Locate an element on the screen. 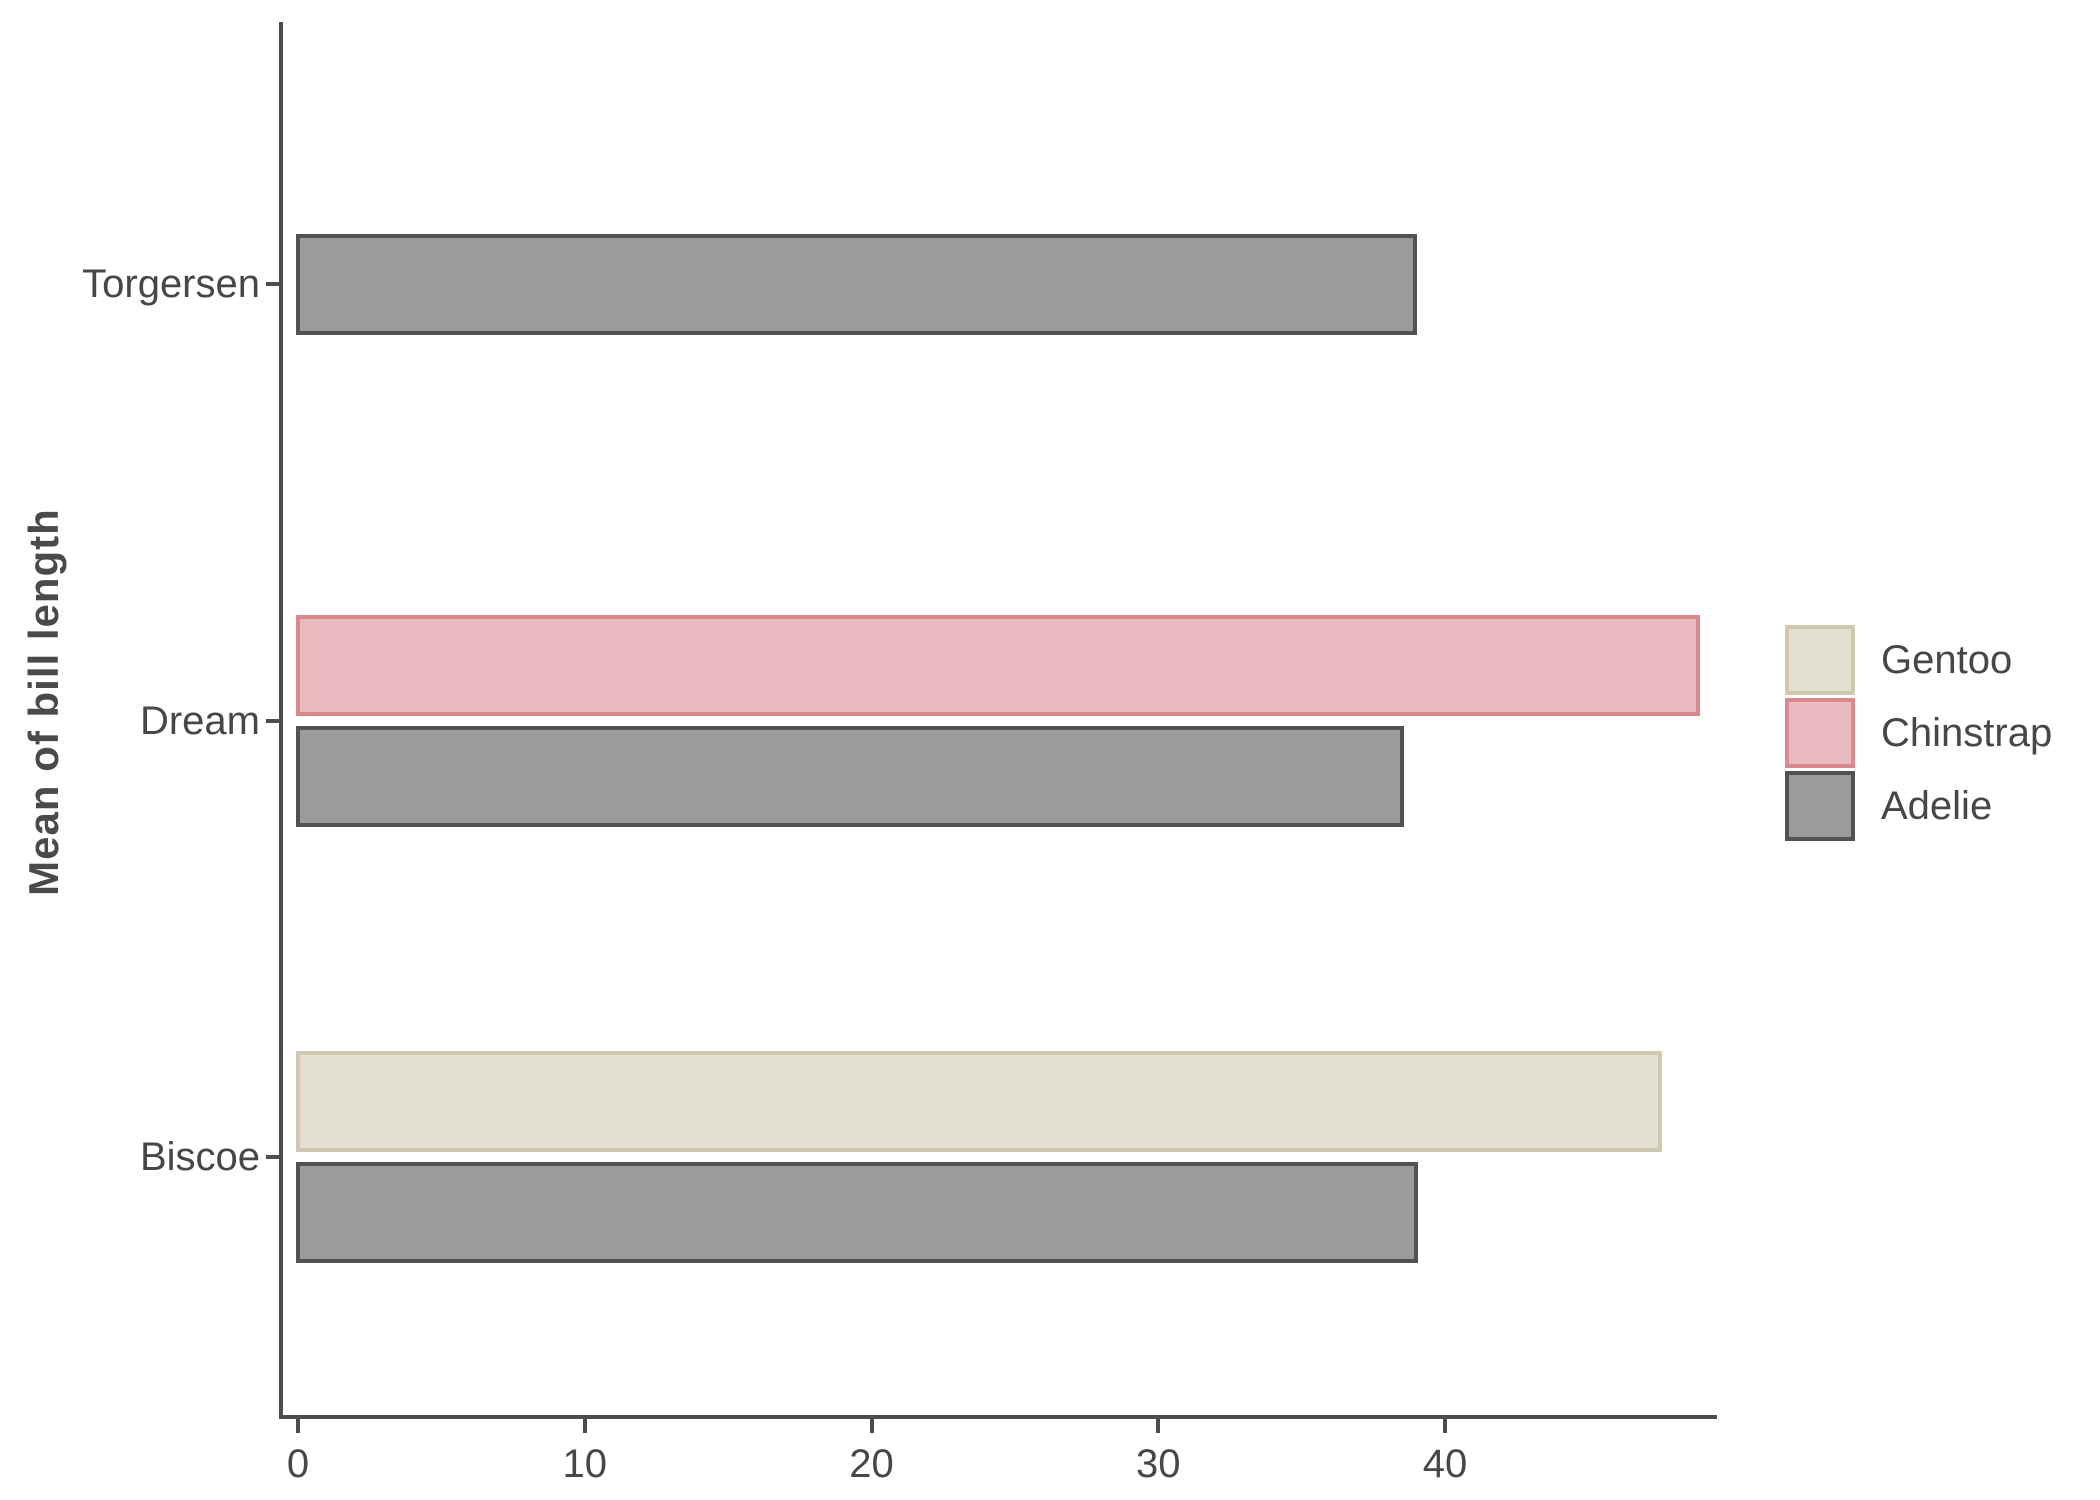 The width and height of the screenshot is (2100, 1500). legend-item-adelie: Adelie is located at coordinates (1918, 806).